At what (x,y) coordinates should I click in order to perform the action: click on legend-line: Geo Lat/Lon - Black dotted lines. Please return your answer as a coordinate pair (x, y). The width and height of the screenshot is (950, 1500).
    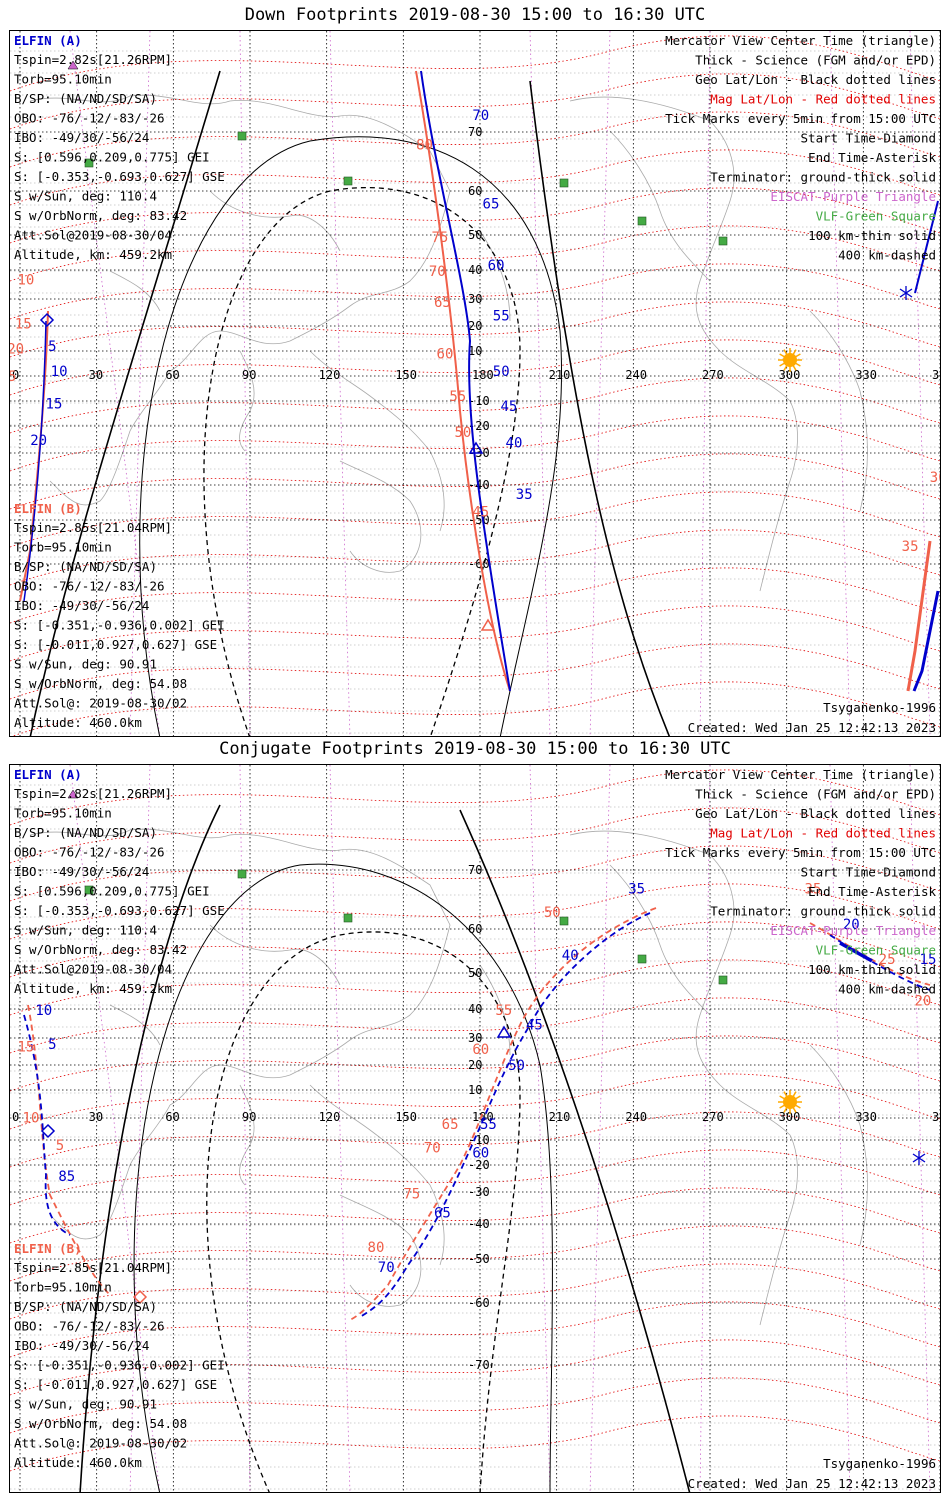
    Looking at the image, I should click on (815, 79).